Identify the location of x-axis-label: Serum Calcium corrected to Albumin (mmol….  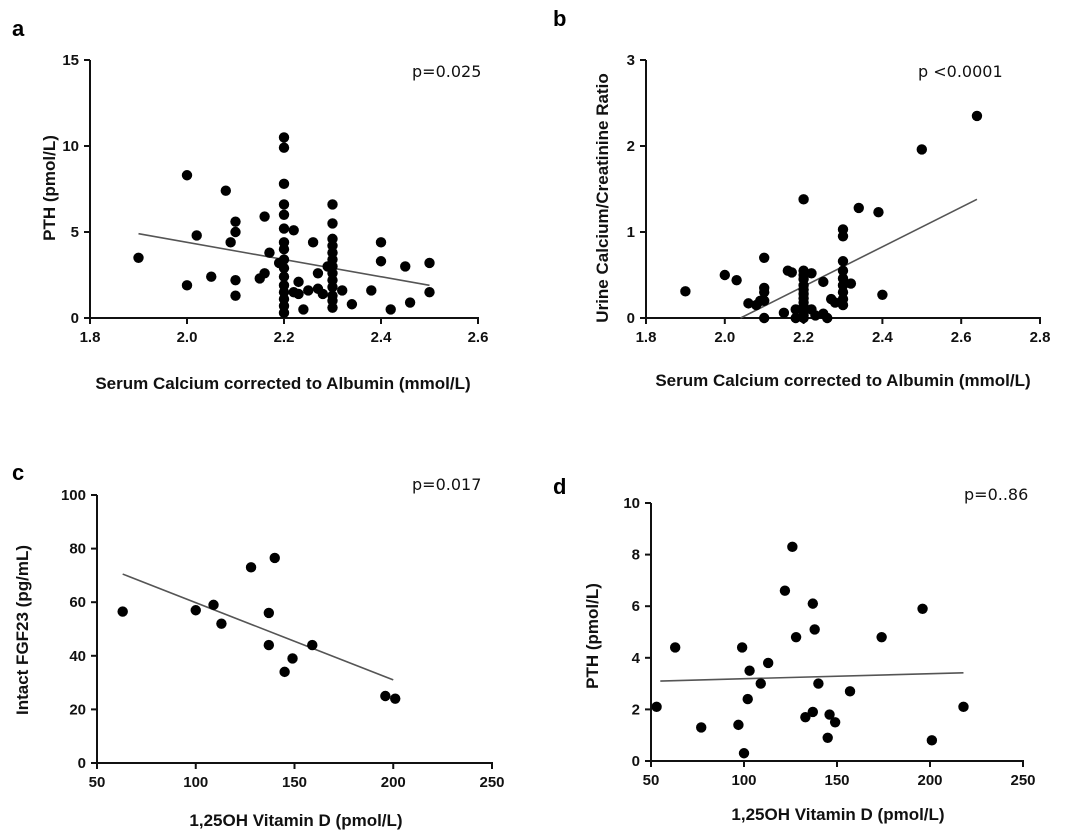
(282, 383).